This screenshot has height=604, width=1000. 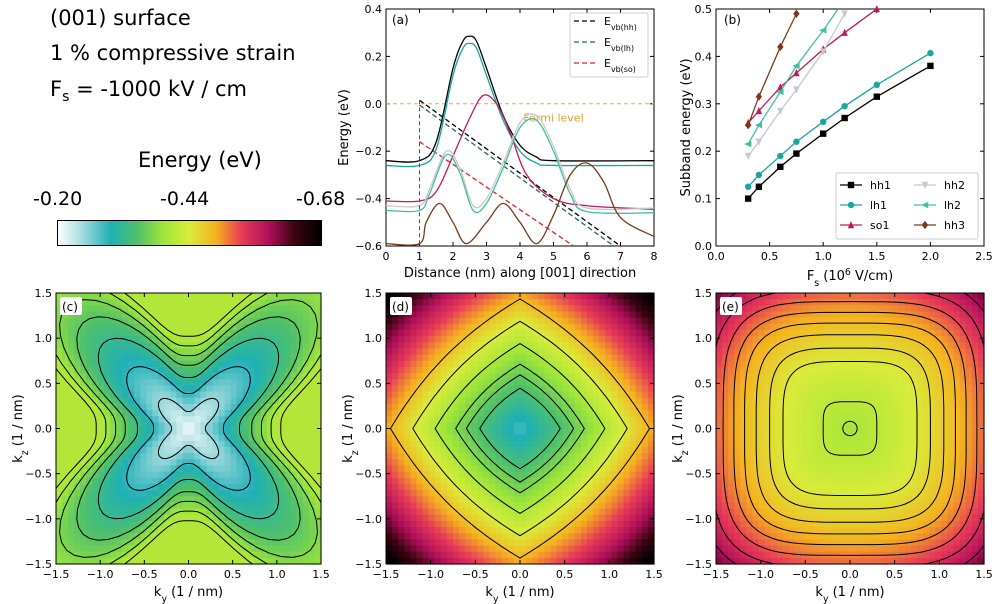 What do you see at coordinates (419, 256) in the screenshot?
I see `panel-a-xtick-label: 1` at bounding box center [419, 256].